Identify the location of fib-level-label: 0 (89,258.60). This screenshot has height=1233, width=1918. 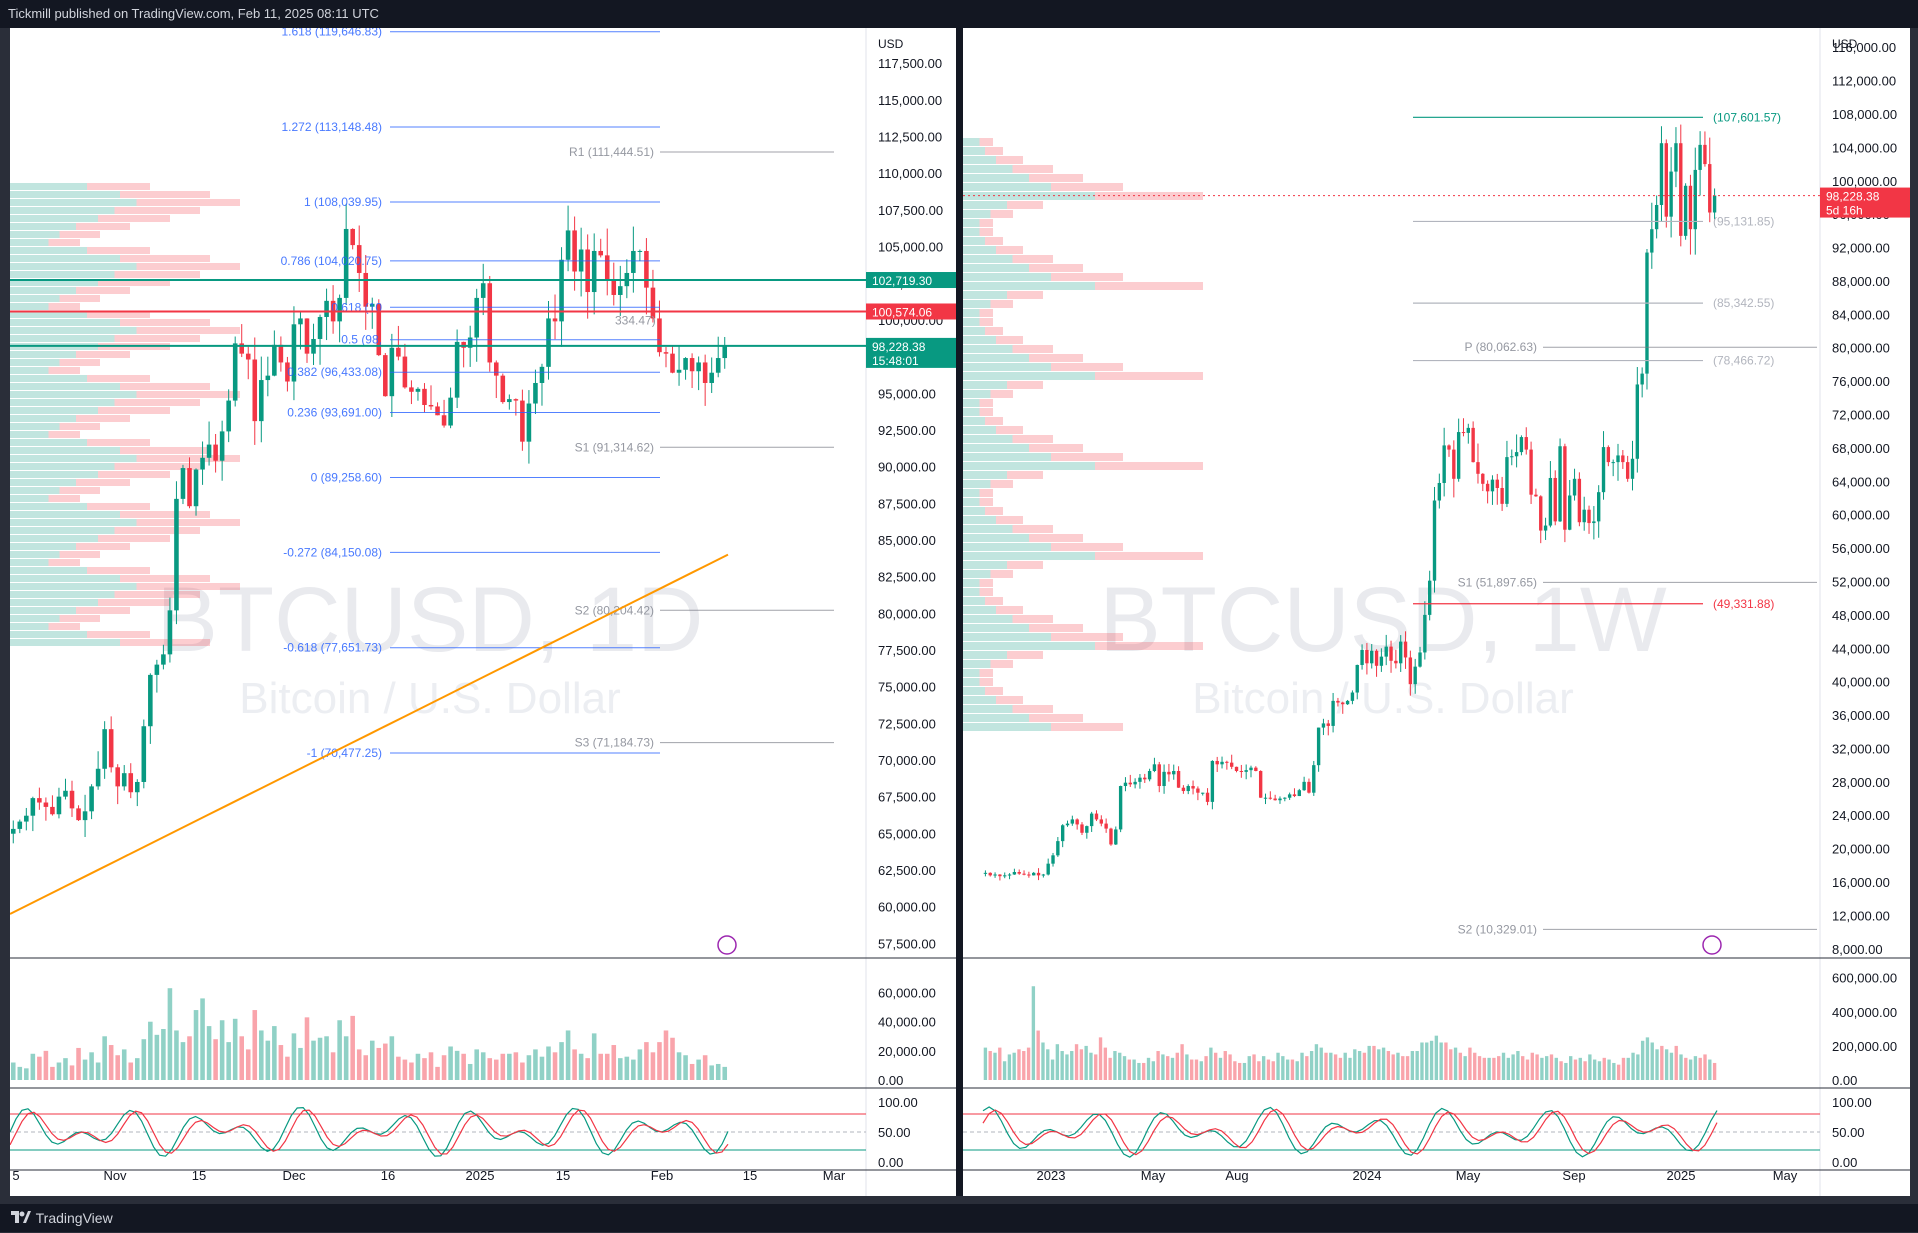
(346, 477).